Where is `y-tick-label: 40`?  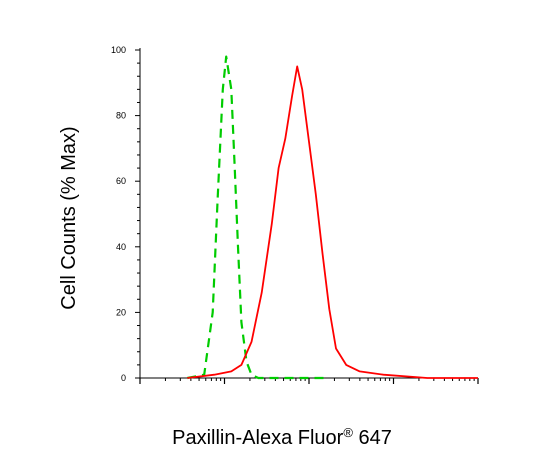
y-tick-label: 40 is located at coordinates (121, 247).